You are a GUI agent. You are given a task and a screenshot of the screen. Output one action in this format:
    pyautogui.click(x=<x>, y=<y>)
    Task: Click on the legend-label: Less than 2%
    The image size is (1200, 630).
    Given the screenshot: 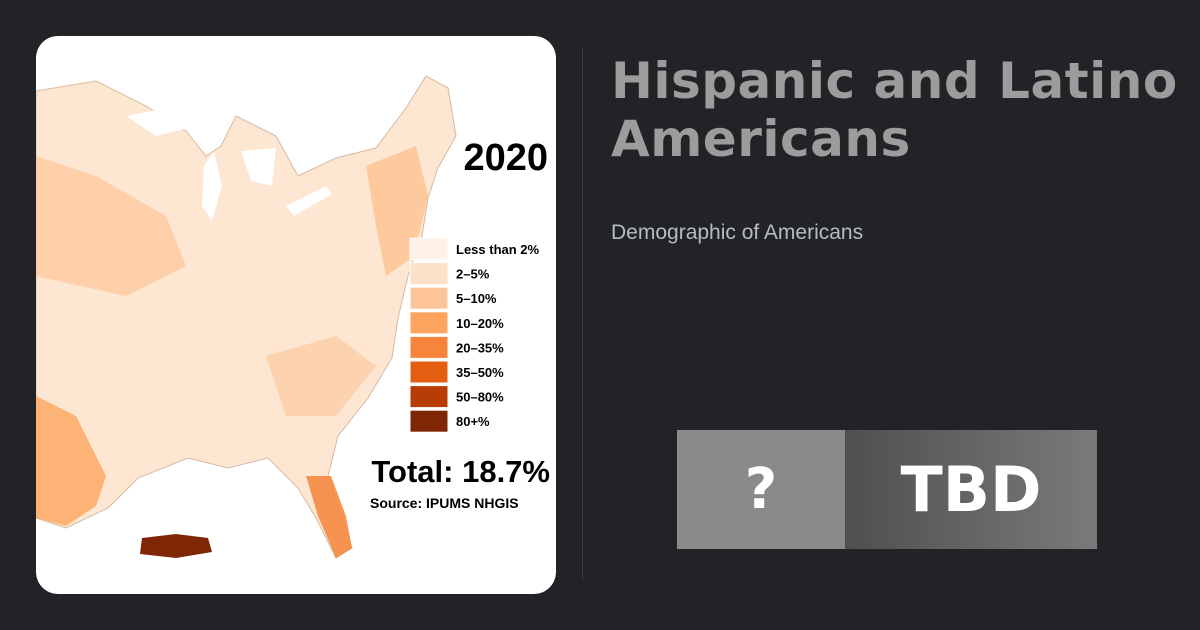 What is the action you would take?
    pyautogui.click(x=498, y=249)
    